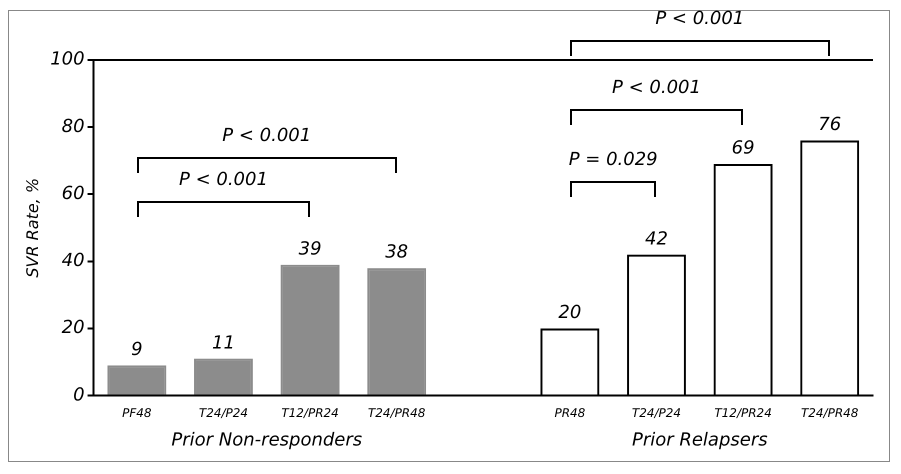 The height and width of the screenshot is (474, 901). What do you see at coordinates (699, 18) in the screenshot?
I see `text: P < 0.001` at bounding box center [699, 18].